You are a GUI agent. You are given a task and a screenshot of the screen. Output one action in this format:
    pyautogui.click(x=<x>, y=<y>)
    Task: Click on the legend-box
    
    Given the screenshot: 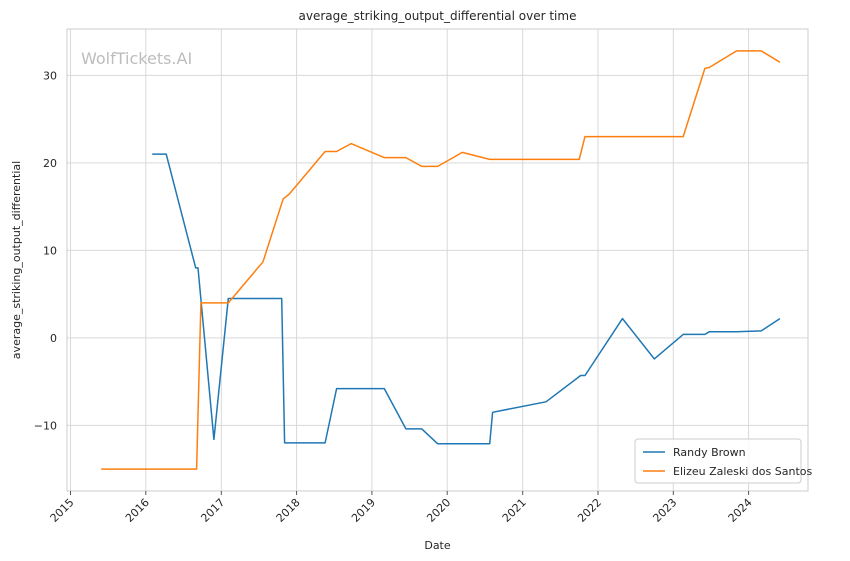 What is the action you would take?
    pyautogui.click(x=718, y=461)
    